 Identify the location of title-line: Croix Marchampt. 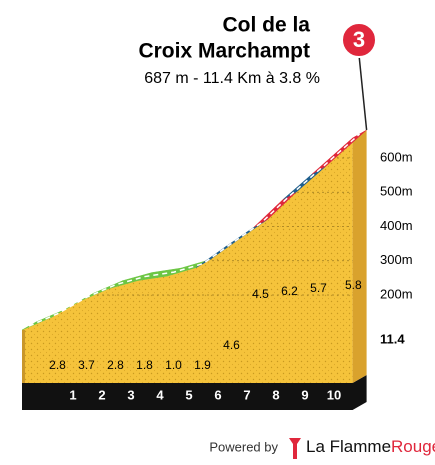
(224, 51).